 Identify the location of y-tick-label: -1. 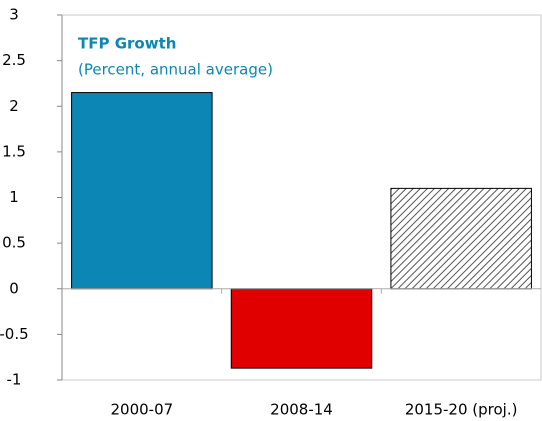
(14, 380).